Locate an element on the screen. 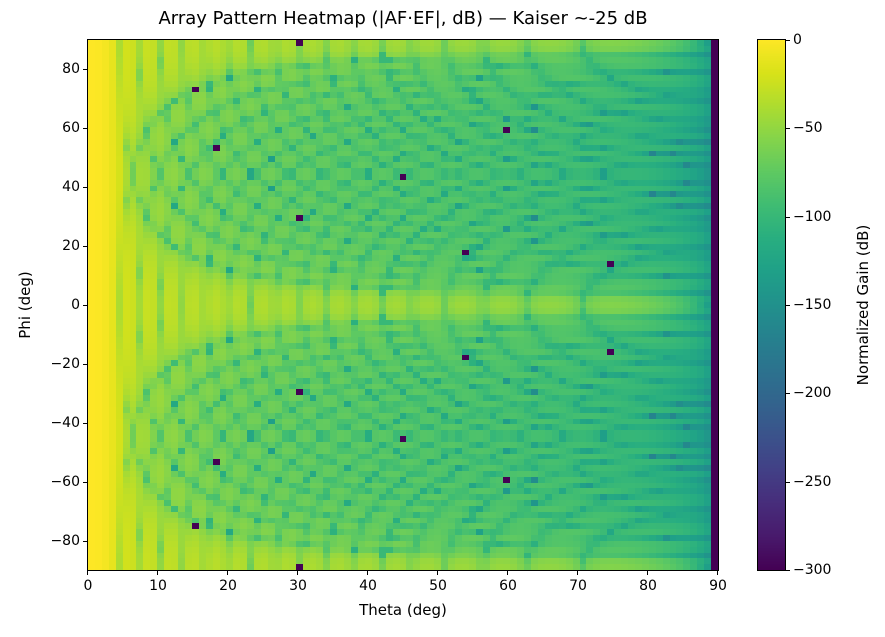 The image size is (885, 637). x-tick-label: 70 is located at coordinates (578, 586).